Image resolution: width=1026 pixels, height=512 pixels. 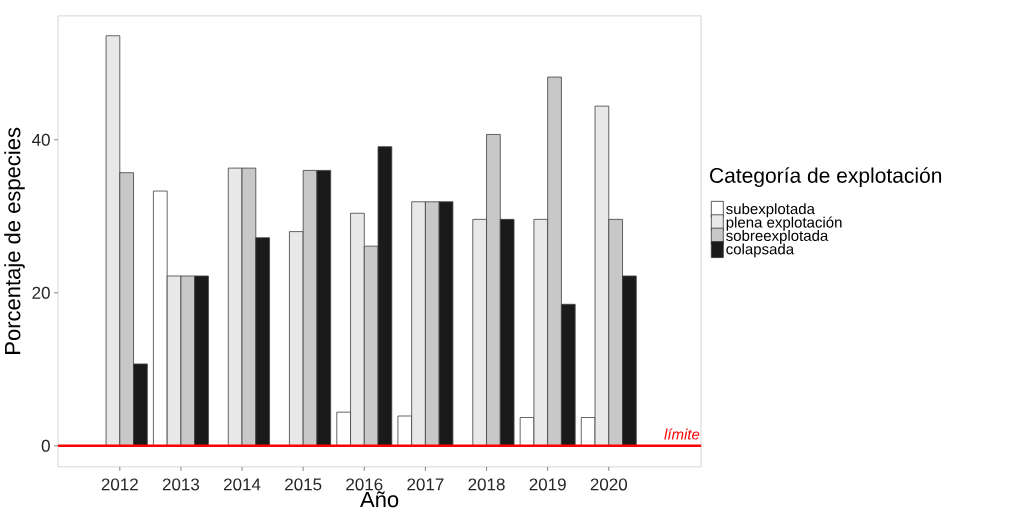 I want to click on legend-title: Categoría de explotación, so click(x=826, y=177).